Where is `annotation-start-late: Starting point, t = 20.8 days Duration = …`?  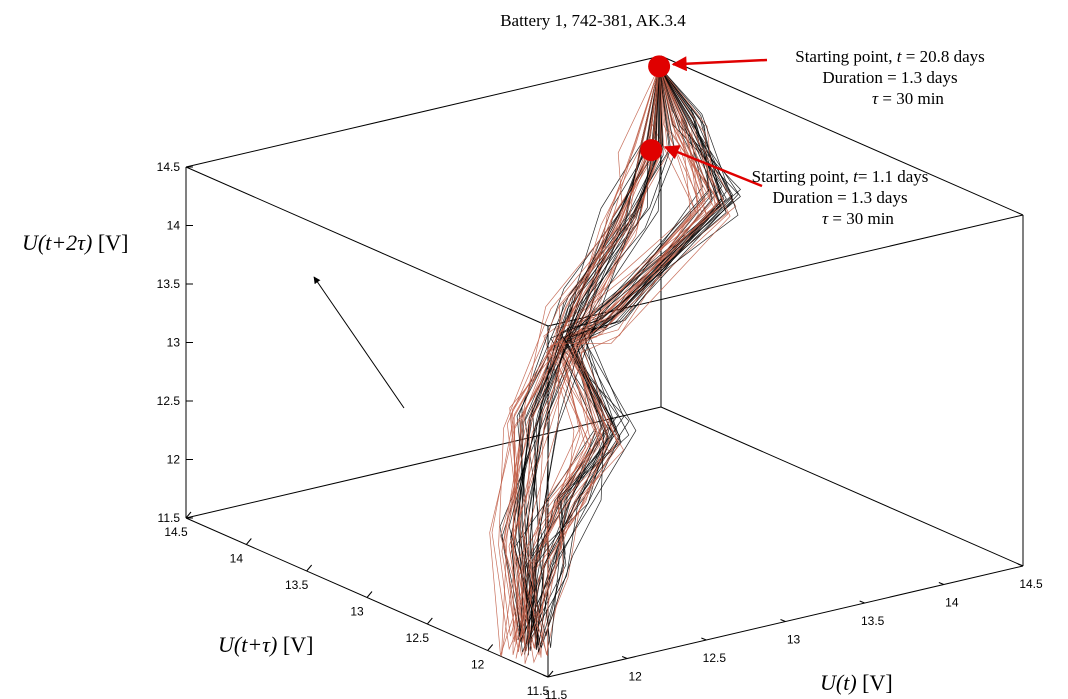 annotation-start-late: Starting point, t = 20.8 days Duration = … is located at coordinates (890, 77).